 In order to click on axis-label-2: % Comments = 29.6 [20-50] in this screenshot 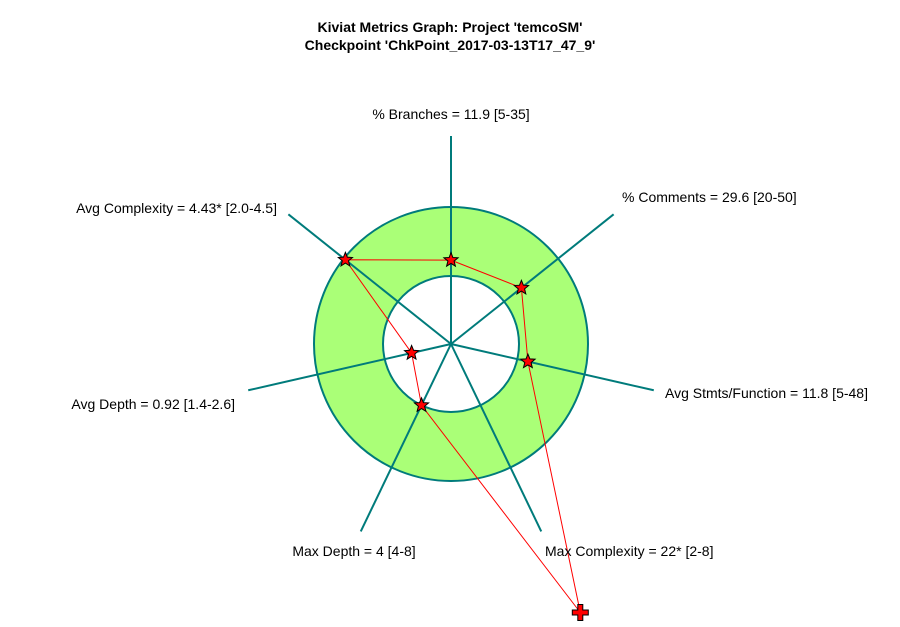, I will do `click(709, 197)`.